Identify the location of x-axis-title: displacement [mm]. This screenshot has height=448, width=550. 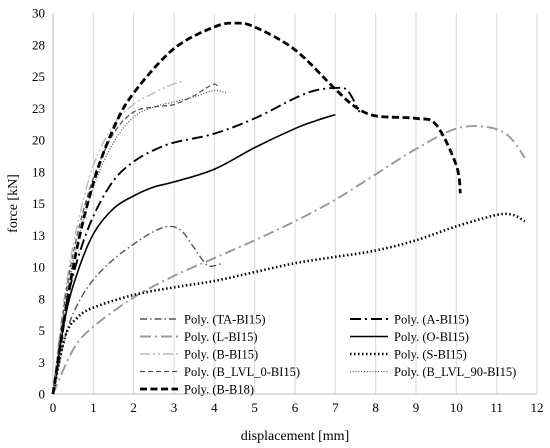
(295, 436).